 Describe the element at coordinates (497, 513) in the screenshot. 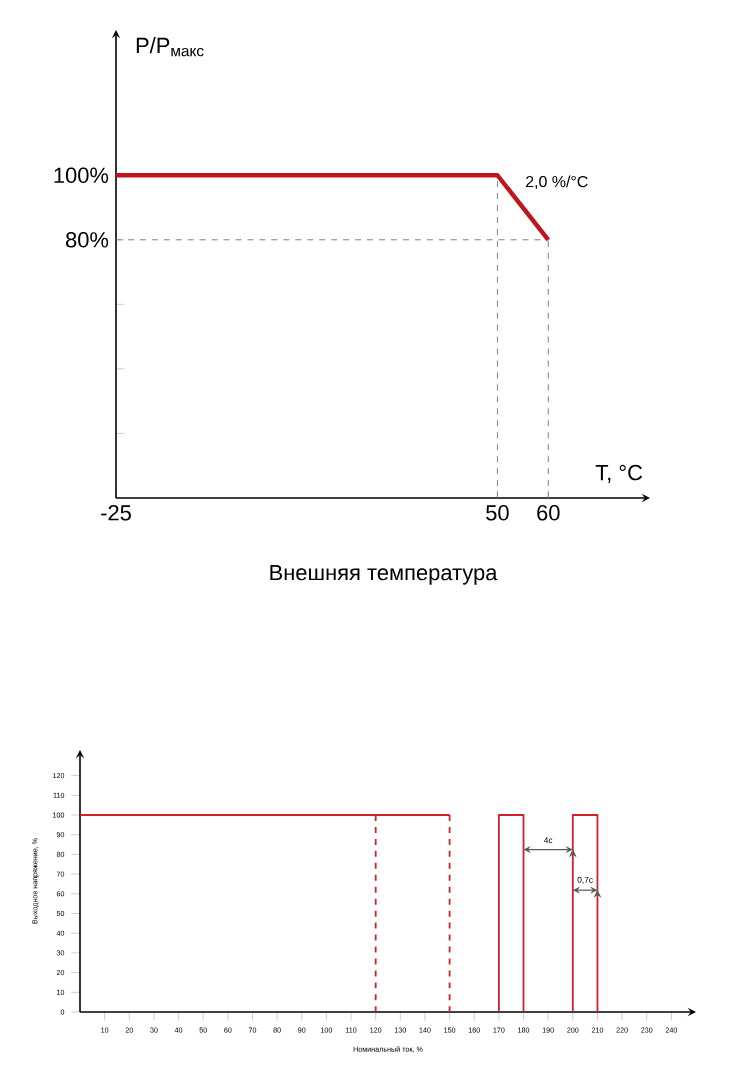

I see `x-tick-label: 50` at that location.